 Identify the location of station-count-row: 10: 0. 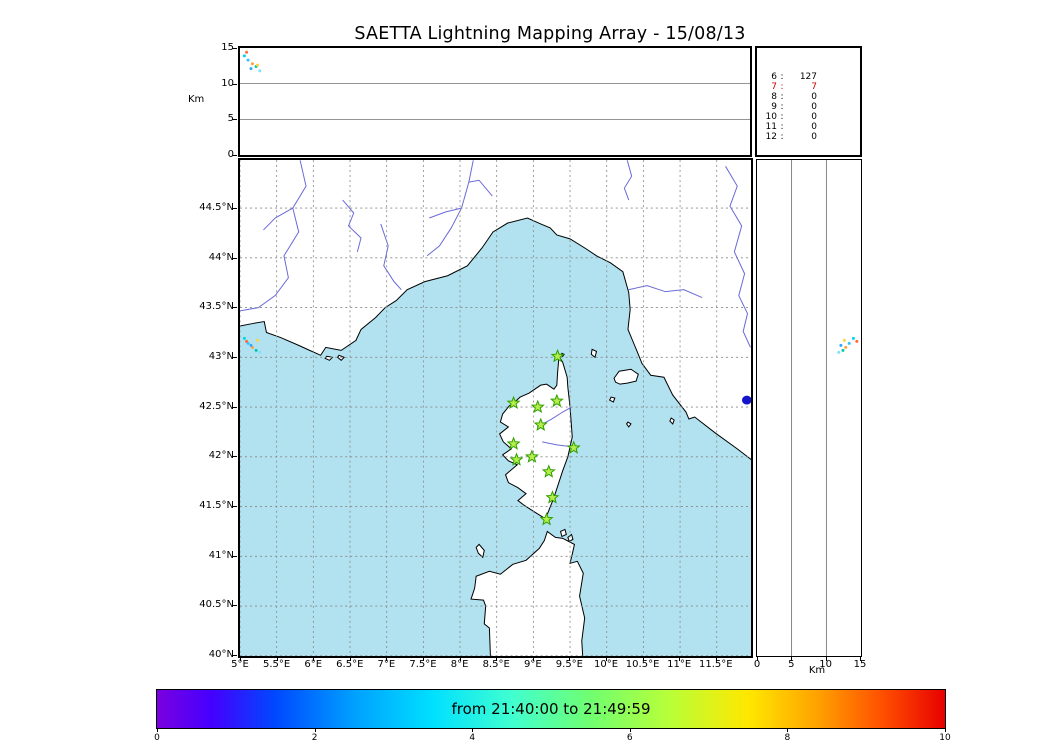
(811, 117).